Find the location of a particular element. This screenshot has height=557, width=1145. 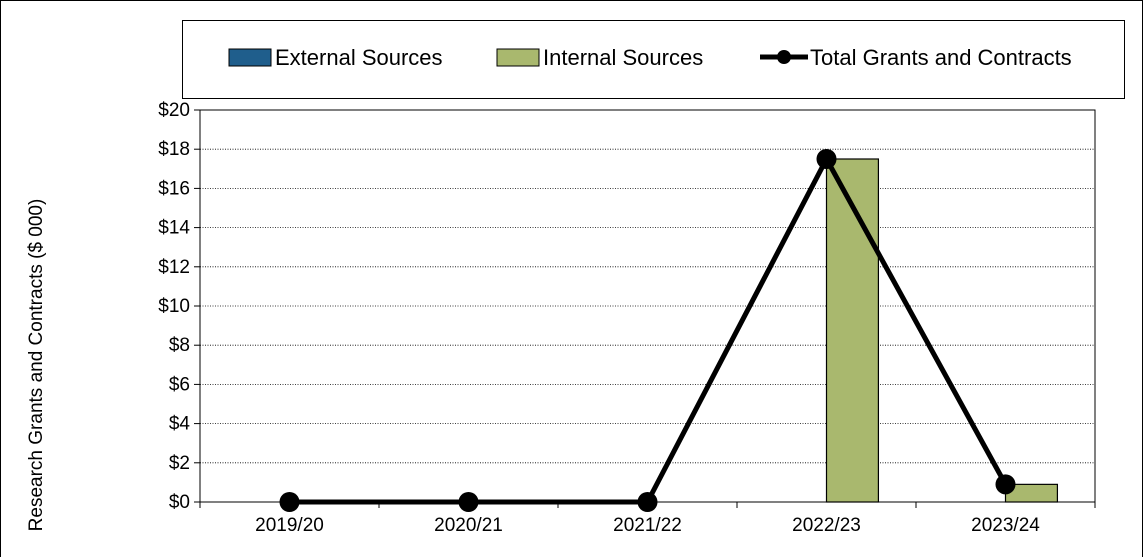

bars is located at coordinates (942, 330).